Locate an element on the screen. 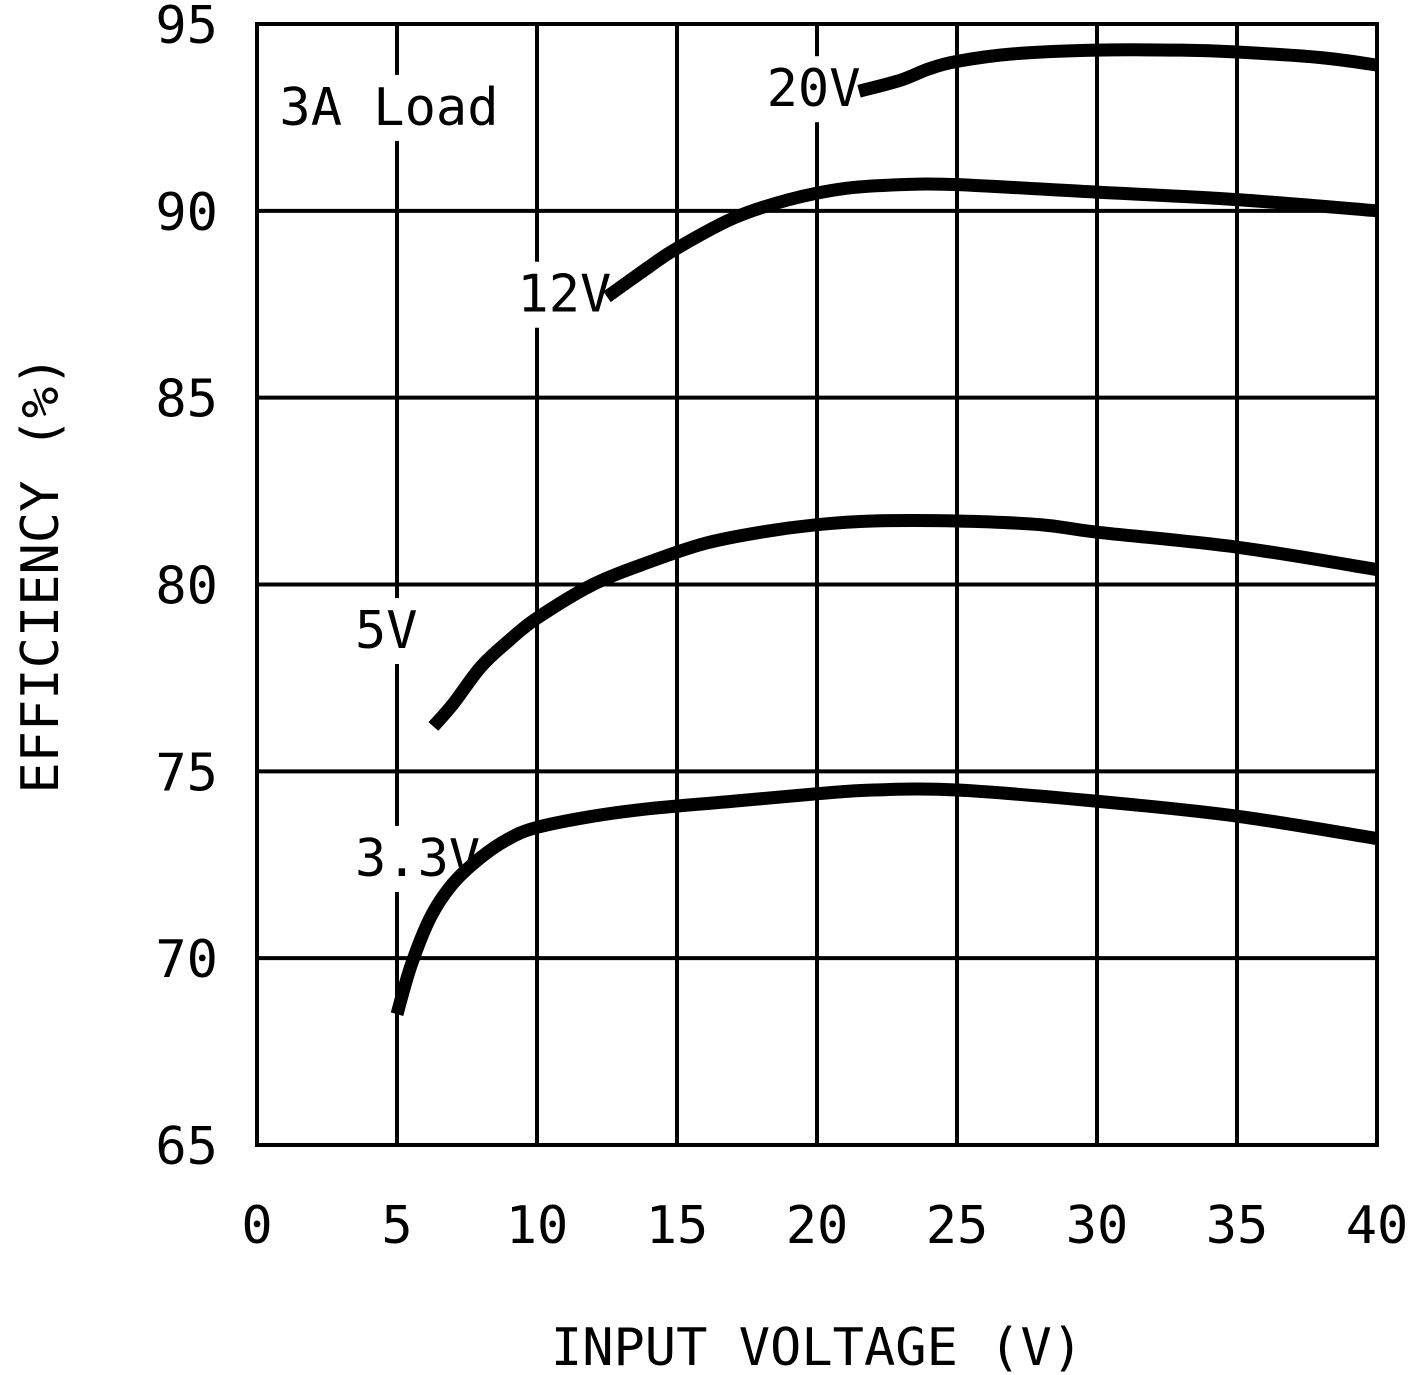 This screenshot has height=1375, width=1411. series-label: 12V is located at coordinates (564, 295).